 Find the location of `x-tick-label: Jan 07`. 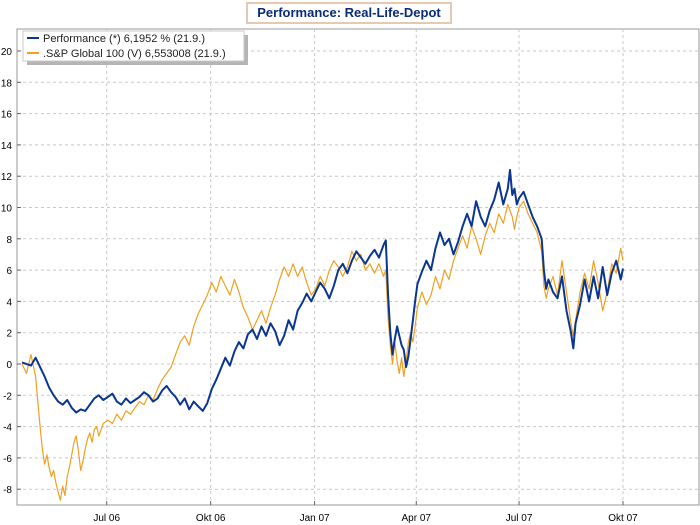

x-tick-label: Jan 07 is located at coordinates (315, 518).